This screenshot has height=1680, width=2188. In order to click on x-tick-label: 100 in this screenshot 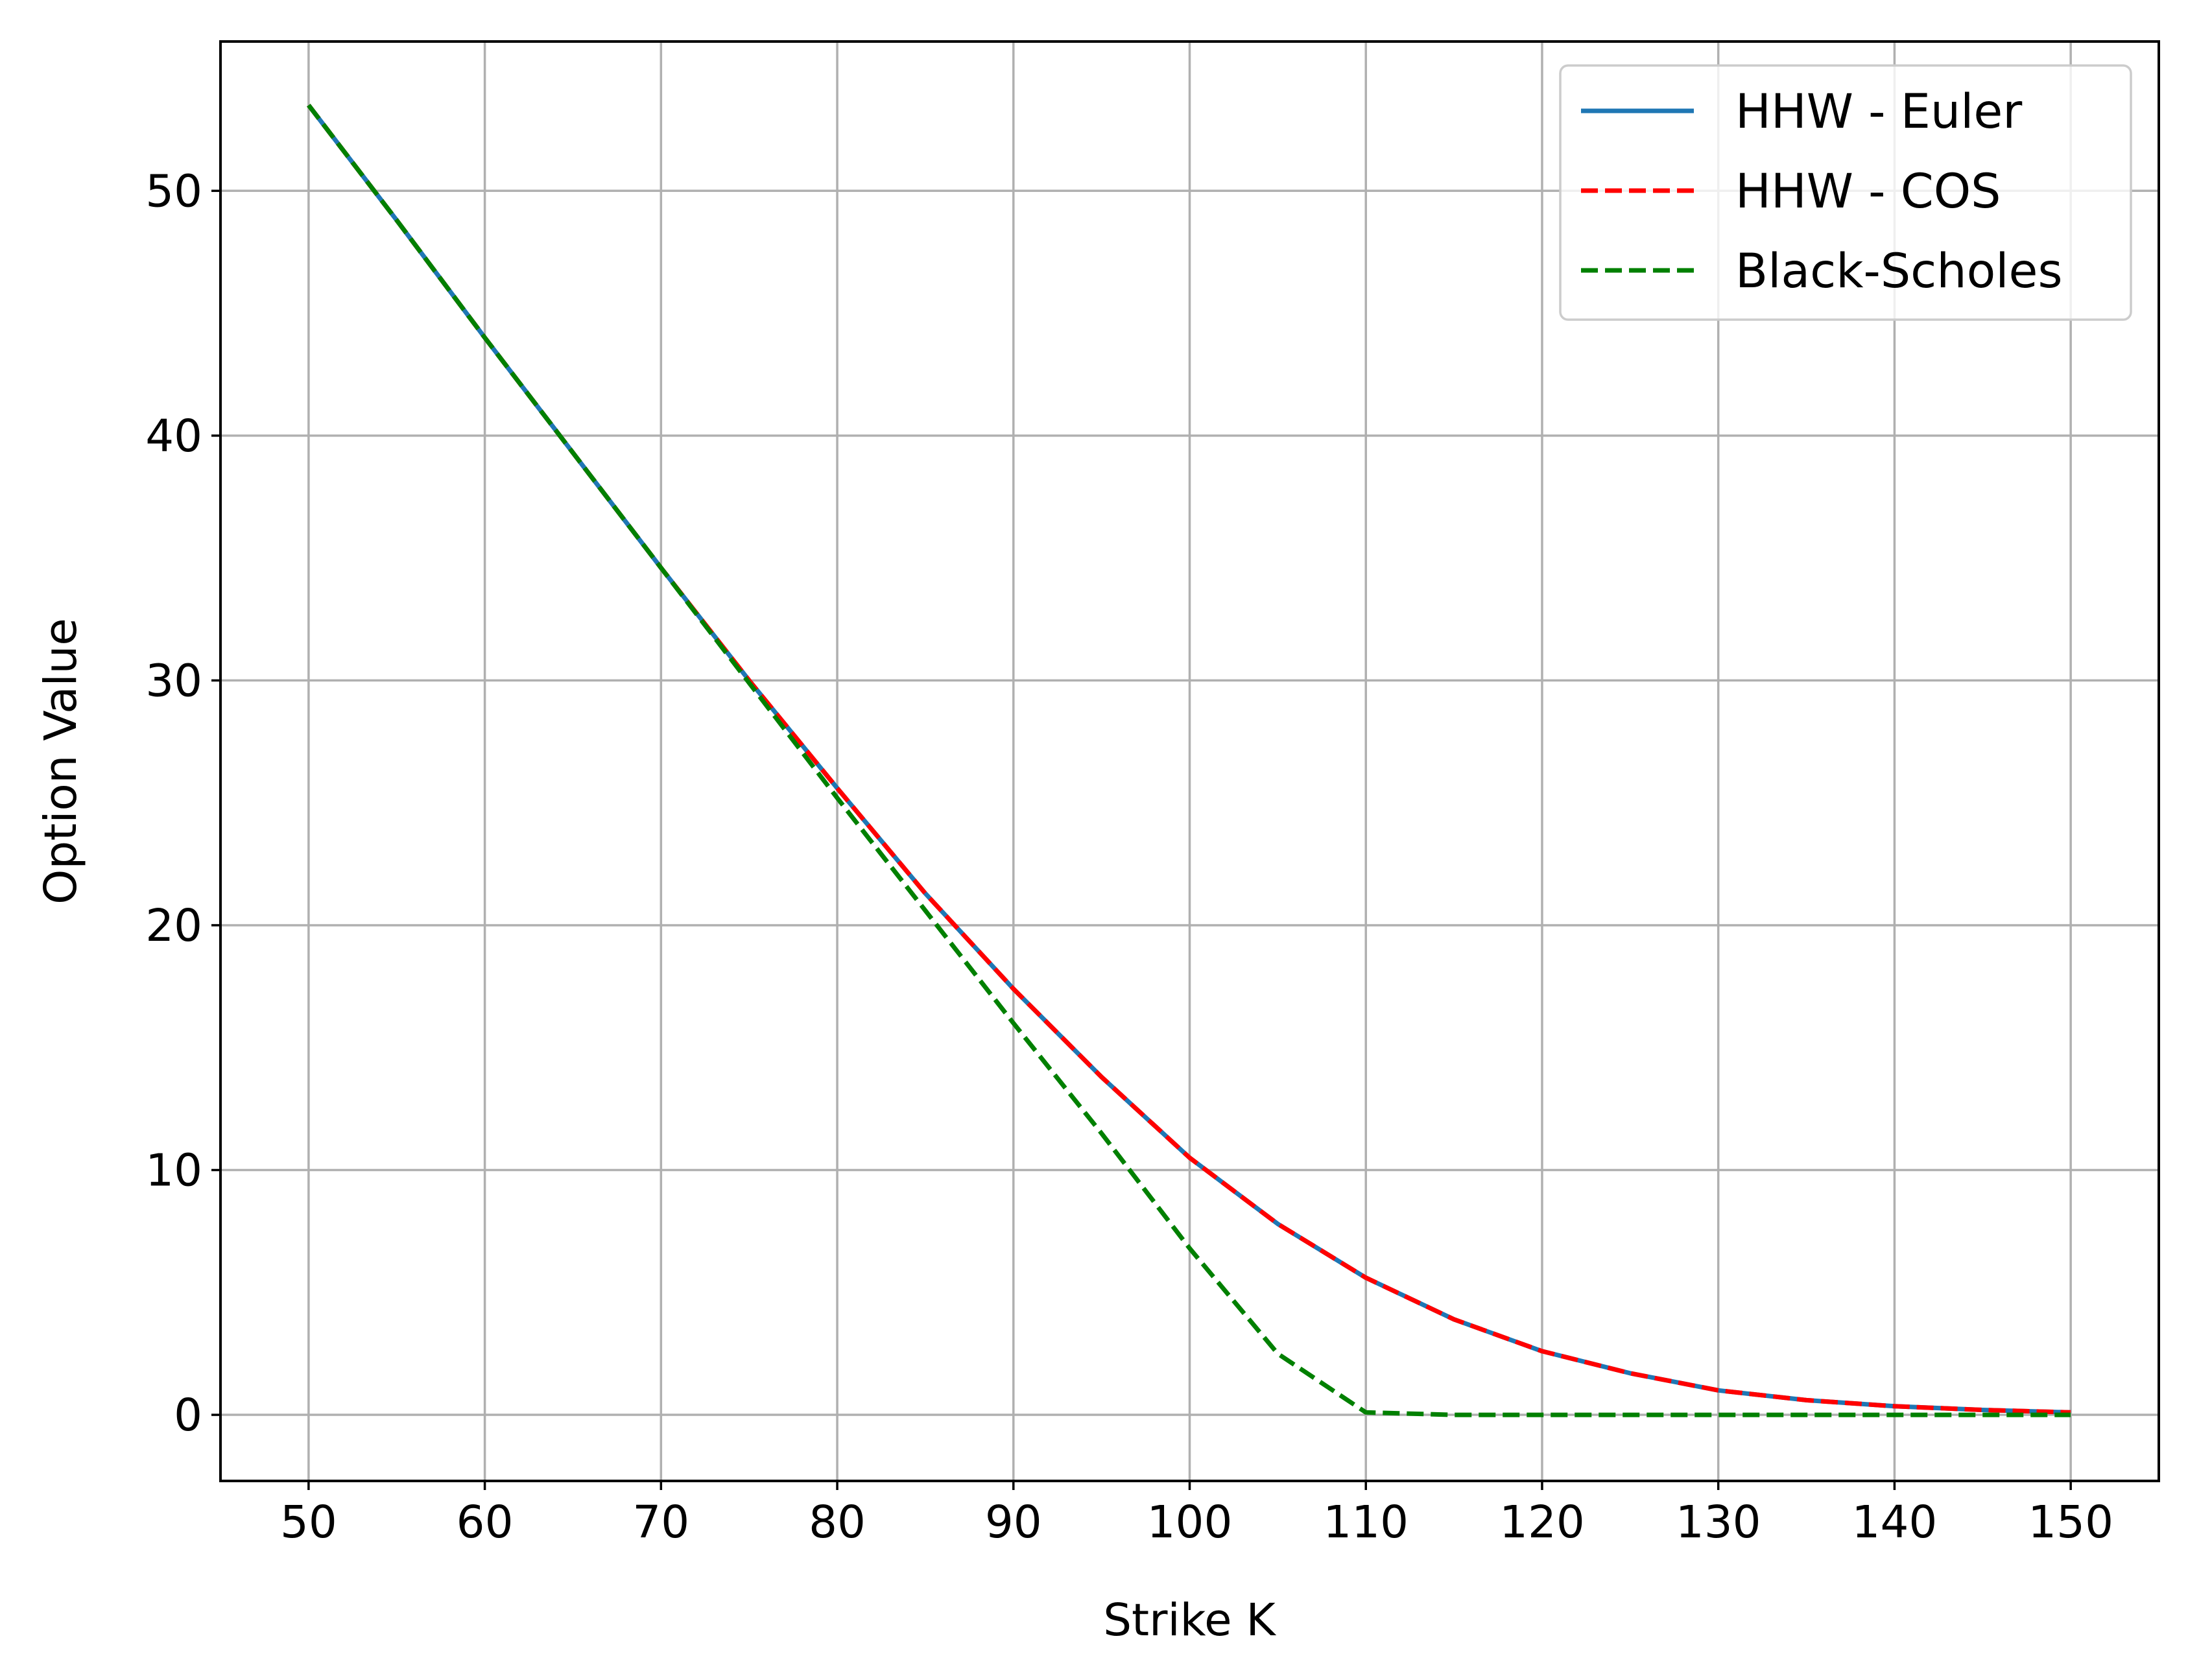, I will do `click(1190, 1522)`.